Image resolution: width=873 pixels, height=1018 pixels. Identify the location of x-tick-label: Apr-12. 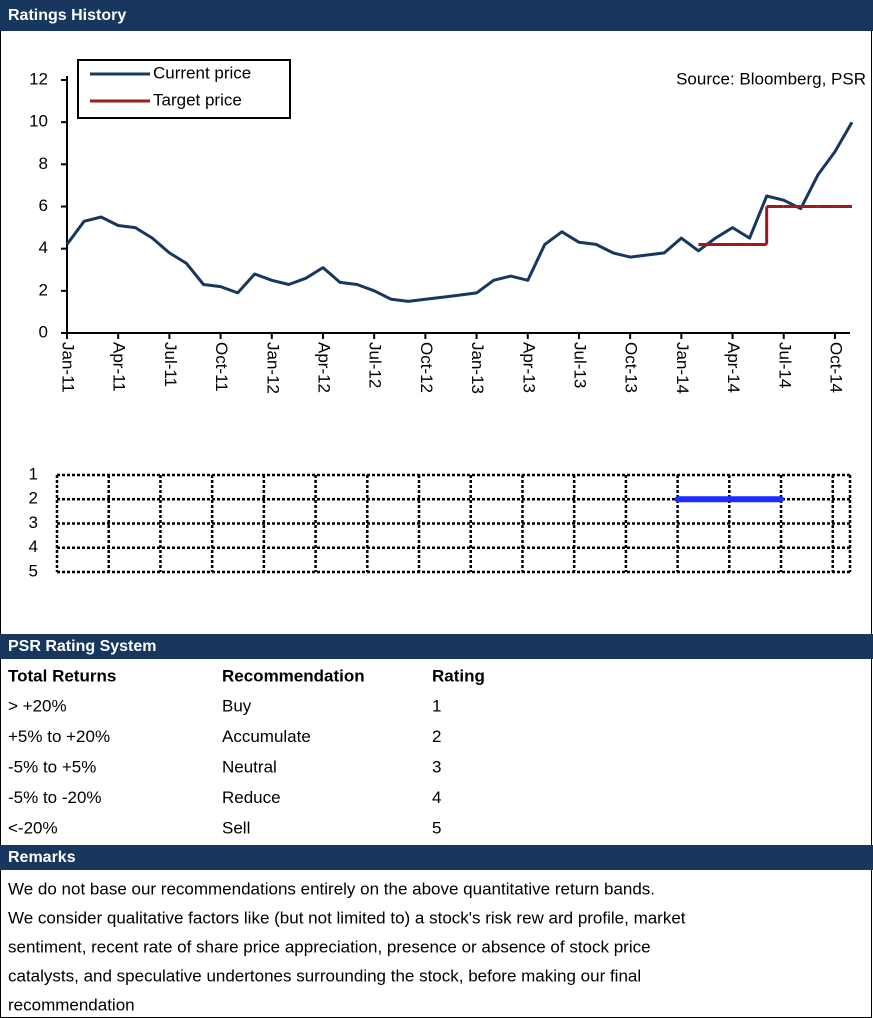
(323, 367).